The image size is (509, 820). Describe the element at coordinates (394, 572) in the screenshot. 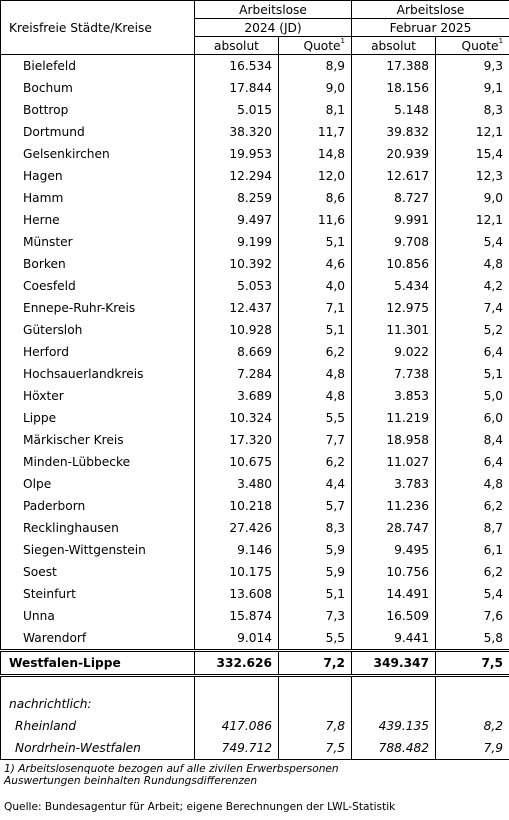

I see `value-absolut-2025: 10.756` at that location.